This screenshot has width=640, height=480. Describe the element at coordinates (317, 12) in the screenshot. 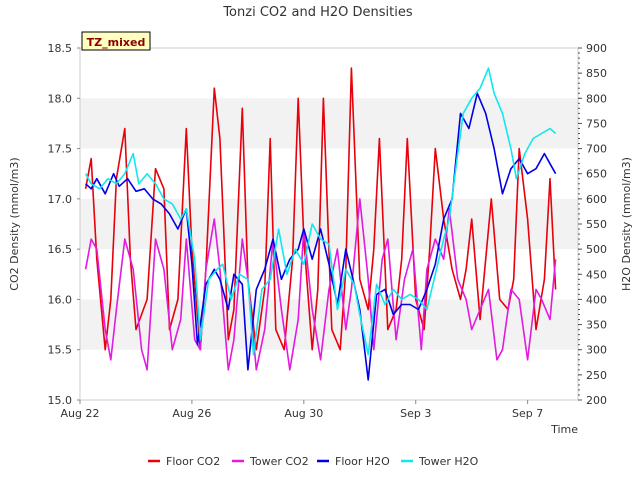

I see `chart-title: Tonzi CO2 and H2O Densities` at that location.